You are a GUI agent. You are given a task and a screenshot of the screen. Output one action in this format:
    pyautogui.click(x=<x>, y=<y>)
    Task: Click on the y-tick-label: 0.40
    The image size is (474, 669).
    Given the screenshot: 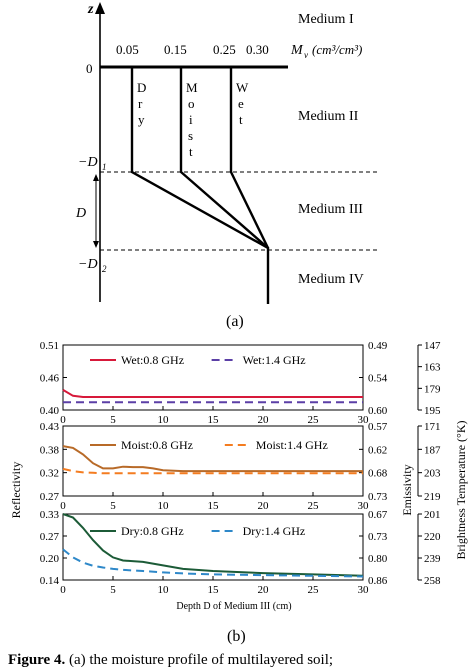 What is the action you would take?
    pyautogui.click(x=50, y=411)
    